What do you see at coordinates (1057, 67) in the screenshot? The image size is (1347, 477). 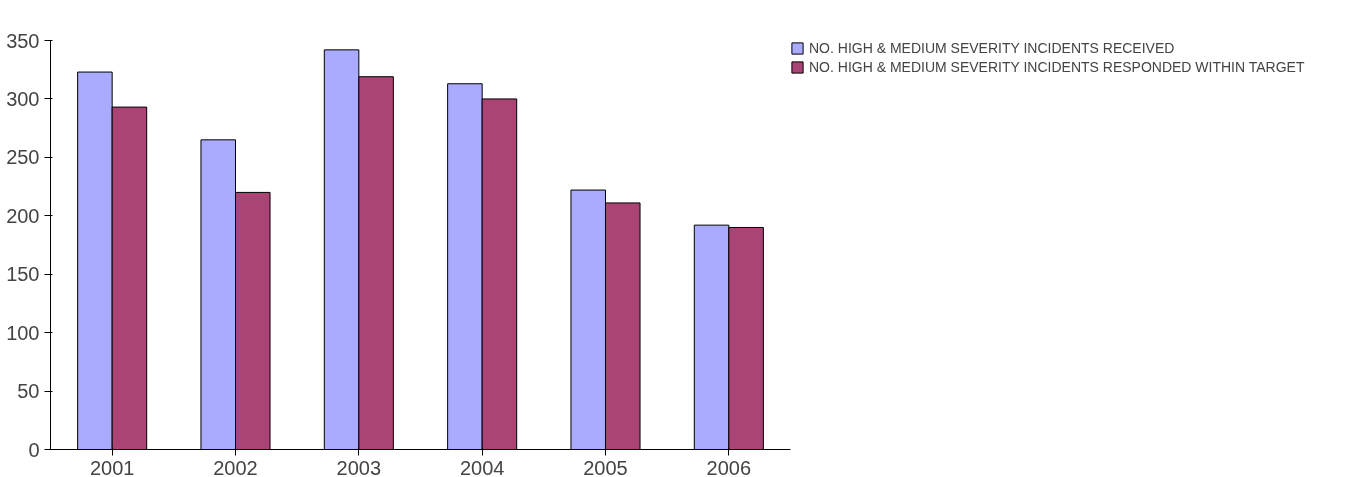 I see `legend-label: NO. HIGH & MEDIUM SEVERITY INCIDENTS RESPONDED WITHIN TARGET` at bounding box center [1057, 67].